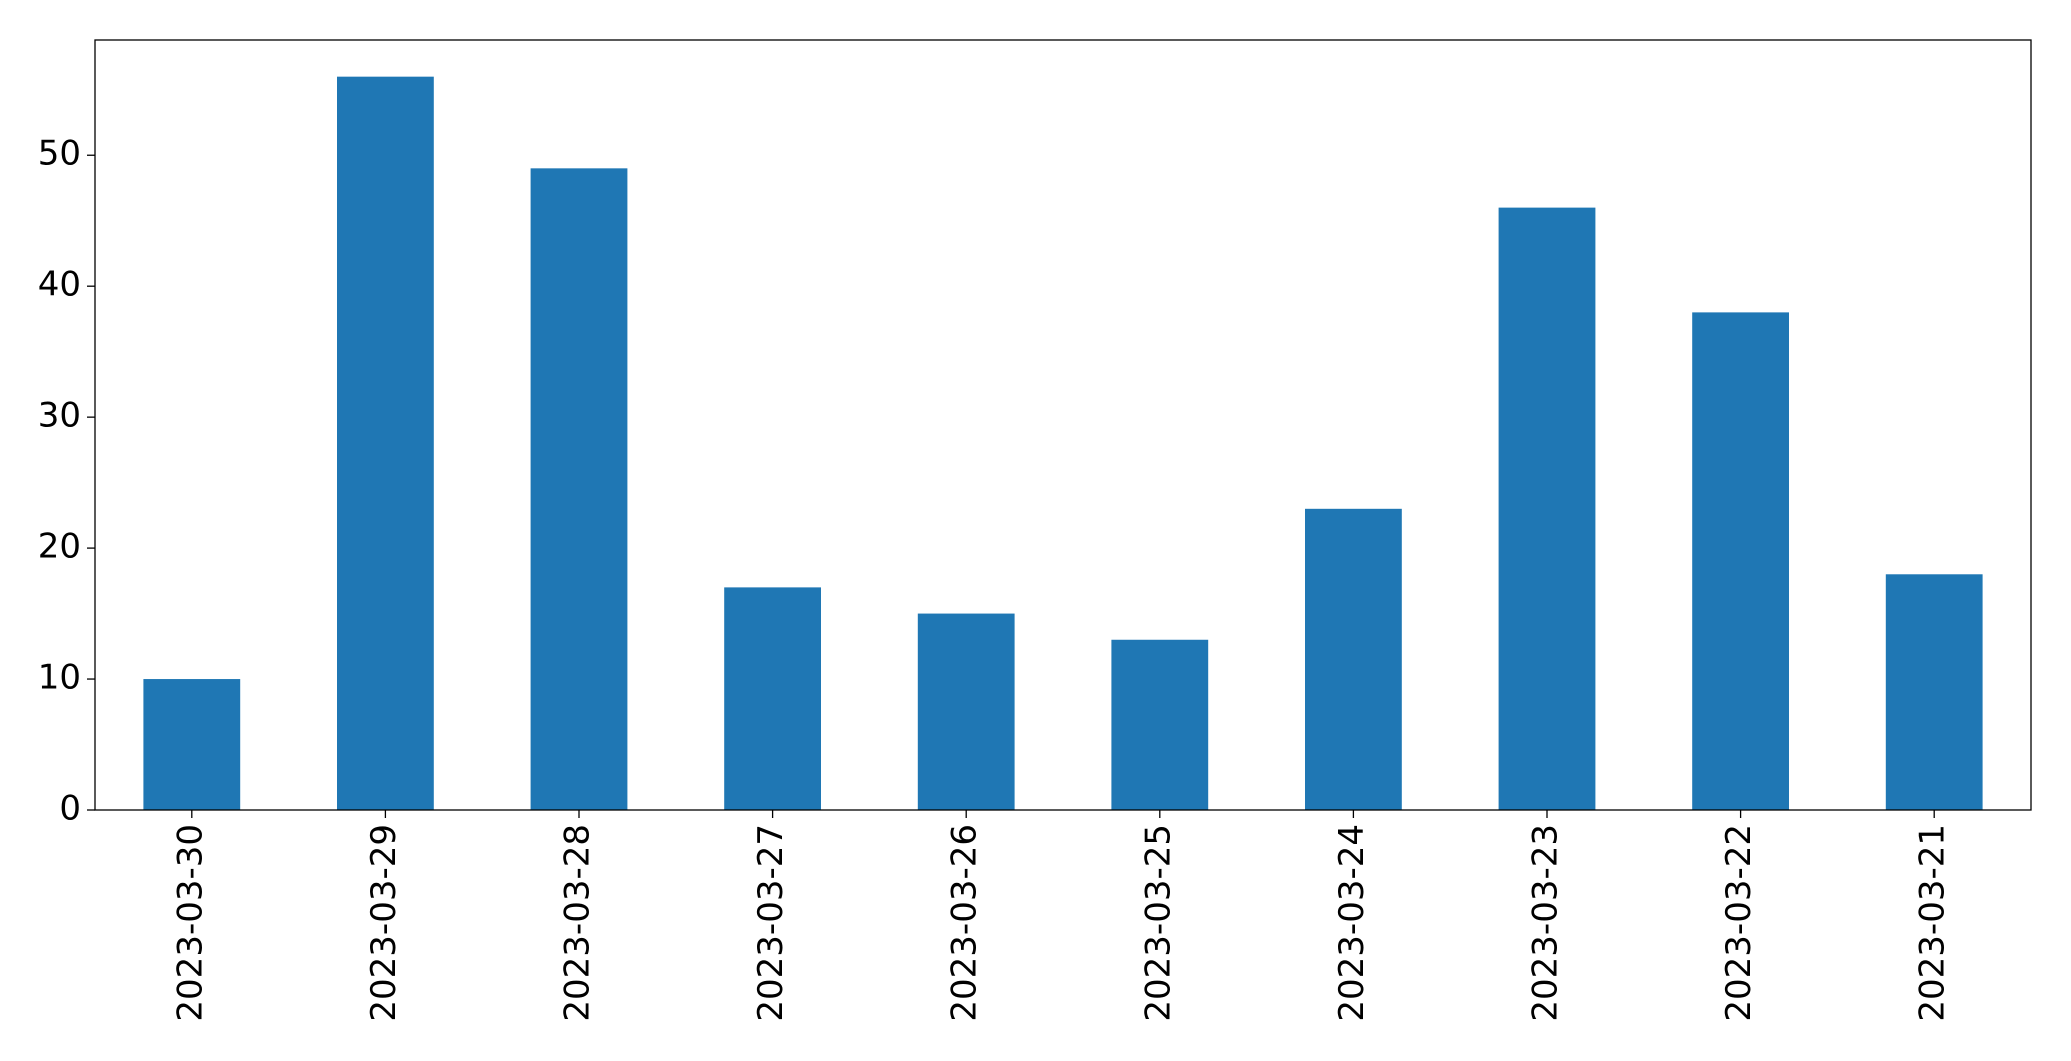  Describe the element at coordinates (771, 923) in the screenshot. I see `x-tick-label: 2023-03-27` at that location.